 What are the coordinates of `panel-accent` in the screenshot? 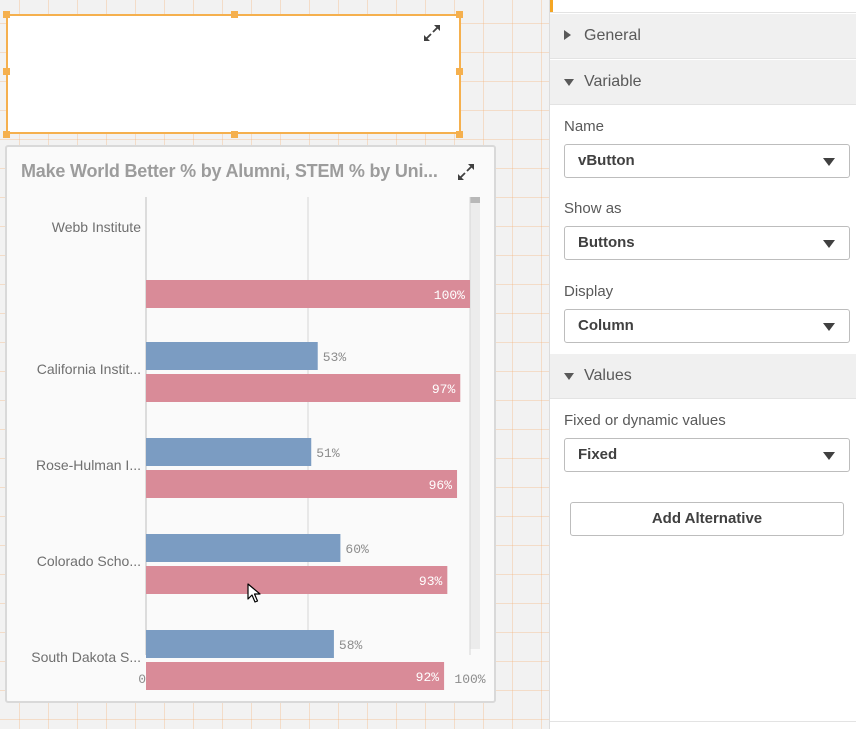 It's located at (551, 6).